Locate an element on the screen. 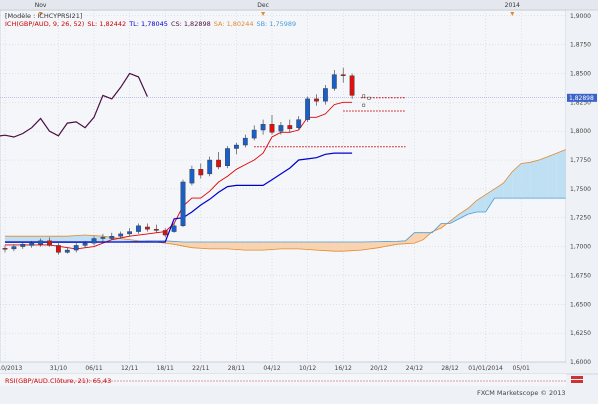 The image size is (598, 404). x-axis-tick-label: 31/10 is located at coordinates (58, 368).